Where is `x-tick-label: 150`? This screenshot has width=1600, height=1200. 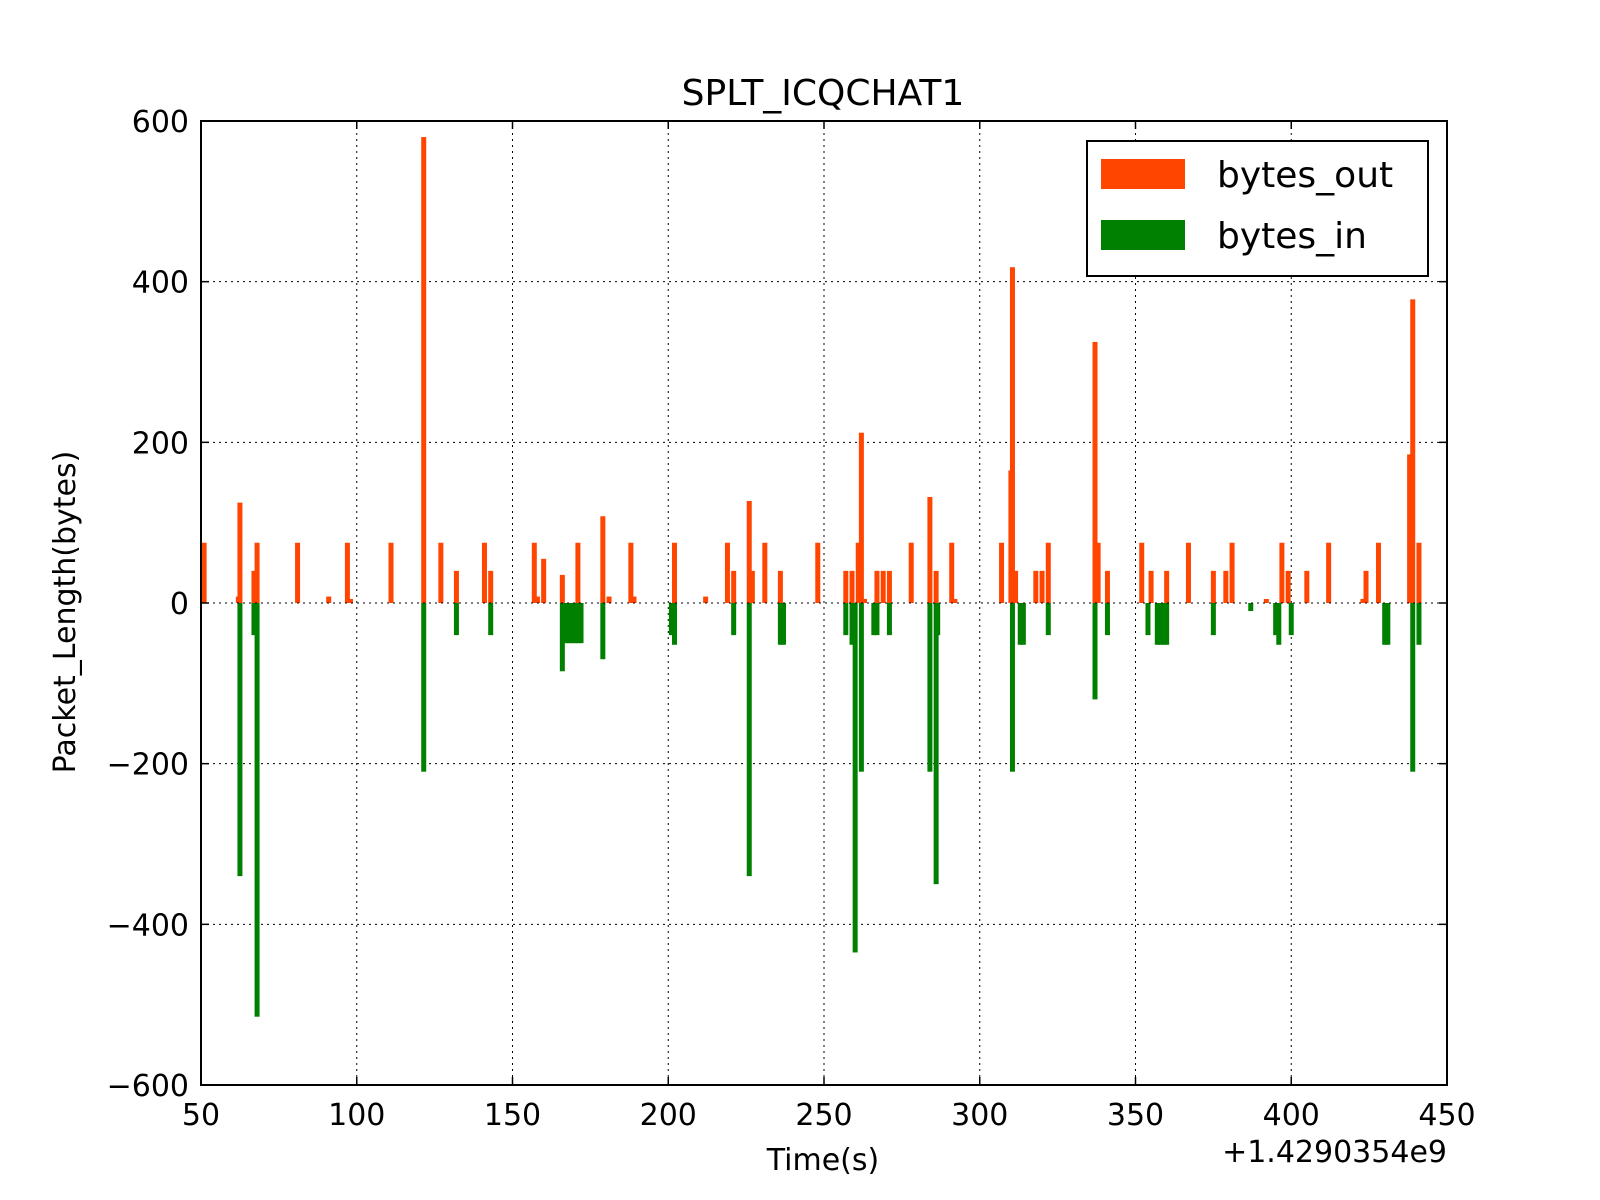 x-tick-label: 150 is located at coordinates (512, 1115).